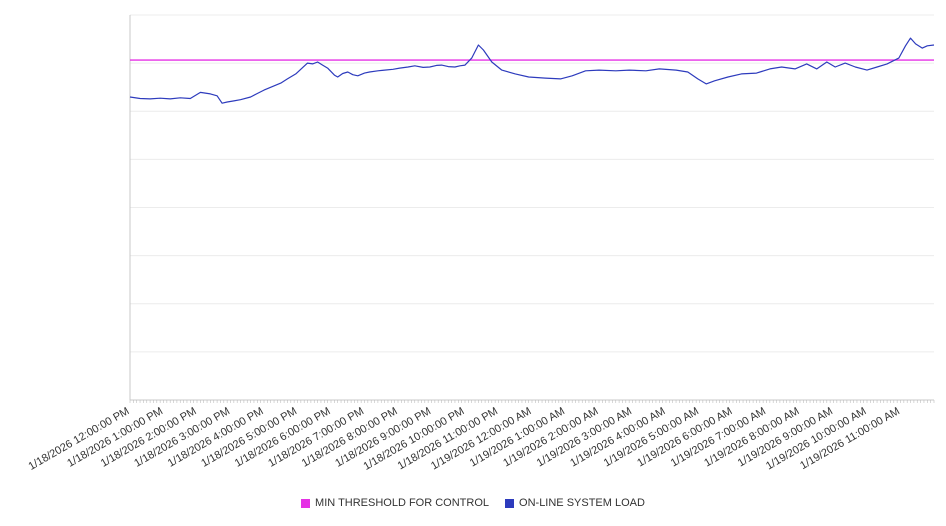 Image resolution: width=946 pixels, height=526 pixels. I want to click on legend-label-system-load: ON-LINE SYSTEM LOAD, so click(582, 503).